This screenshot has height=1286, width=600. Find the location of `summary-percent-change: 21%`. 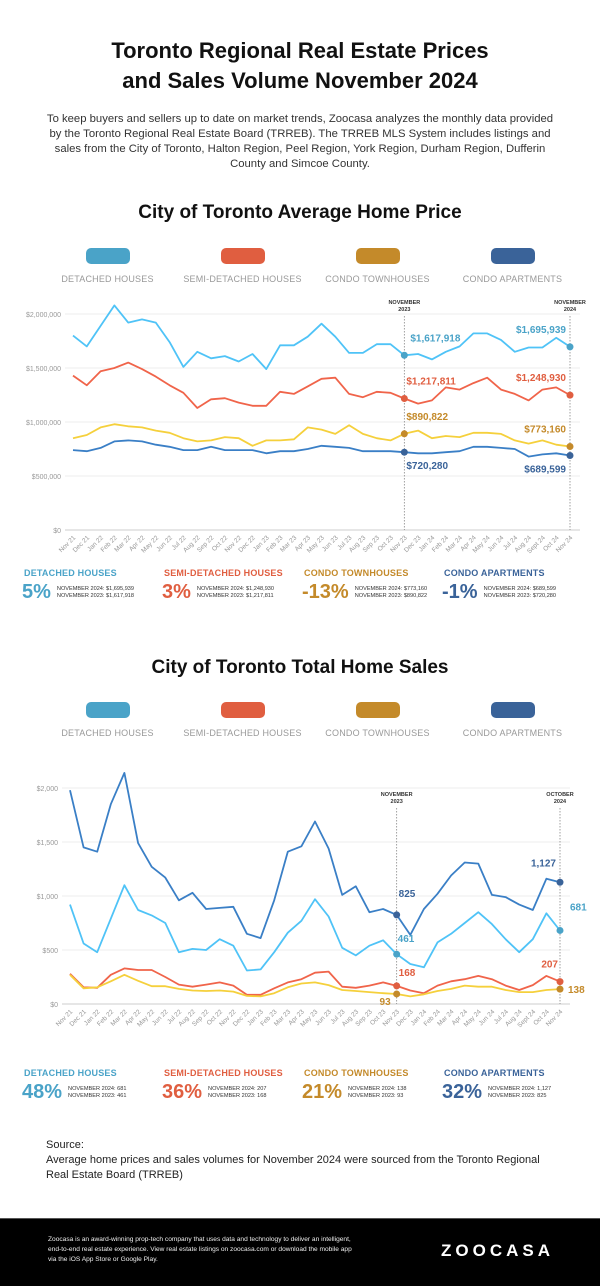

summary-percent-change: 21% is located at coordinates (322, 1092).